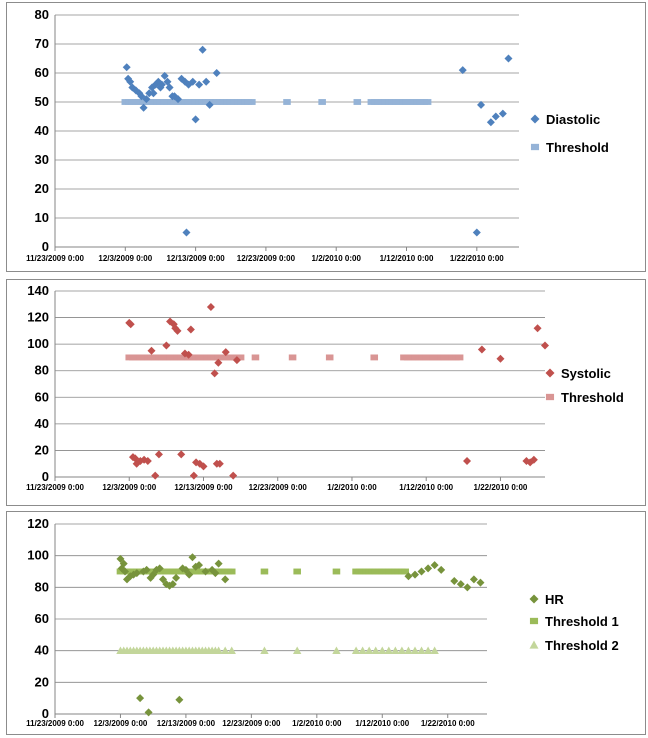  Describe the element at coordinates (42, 130) in the screenshot. I see `y-tick-label: 40` at that location.